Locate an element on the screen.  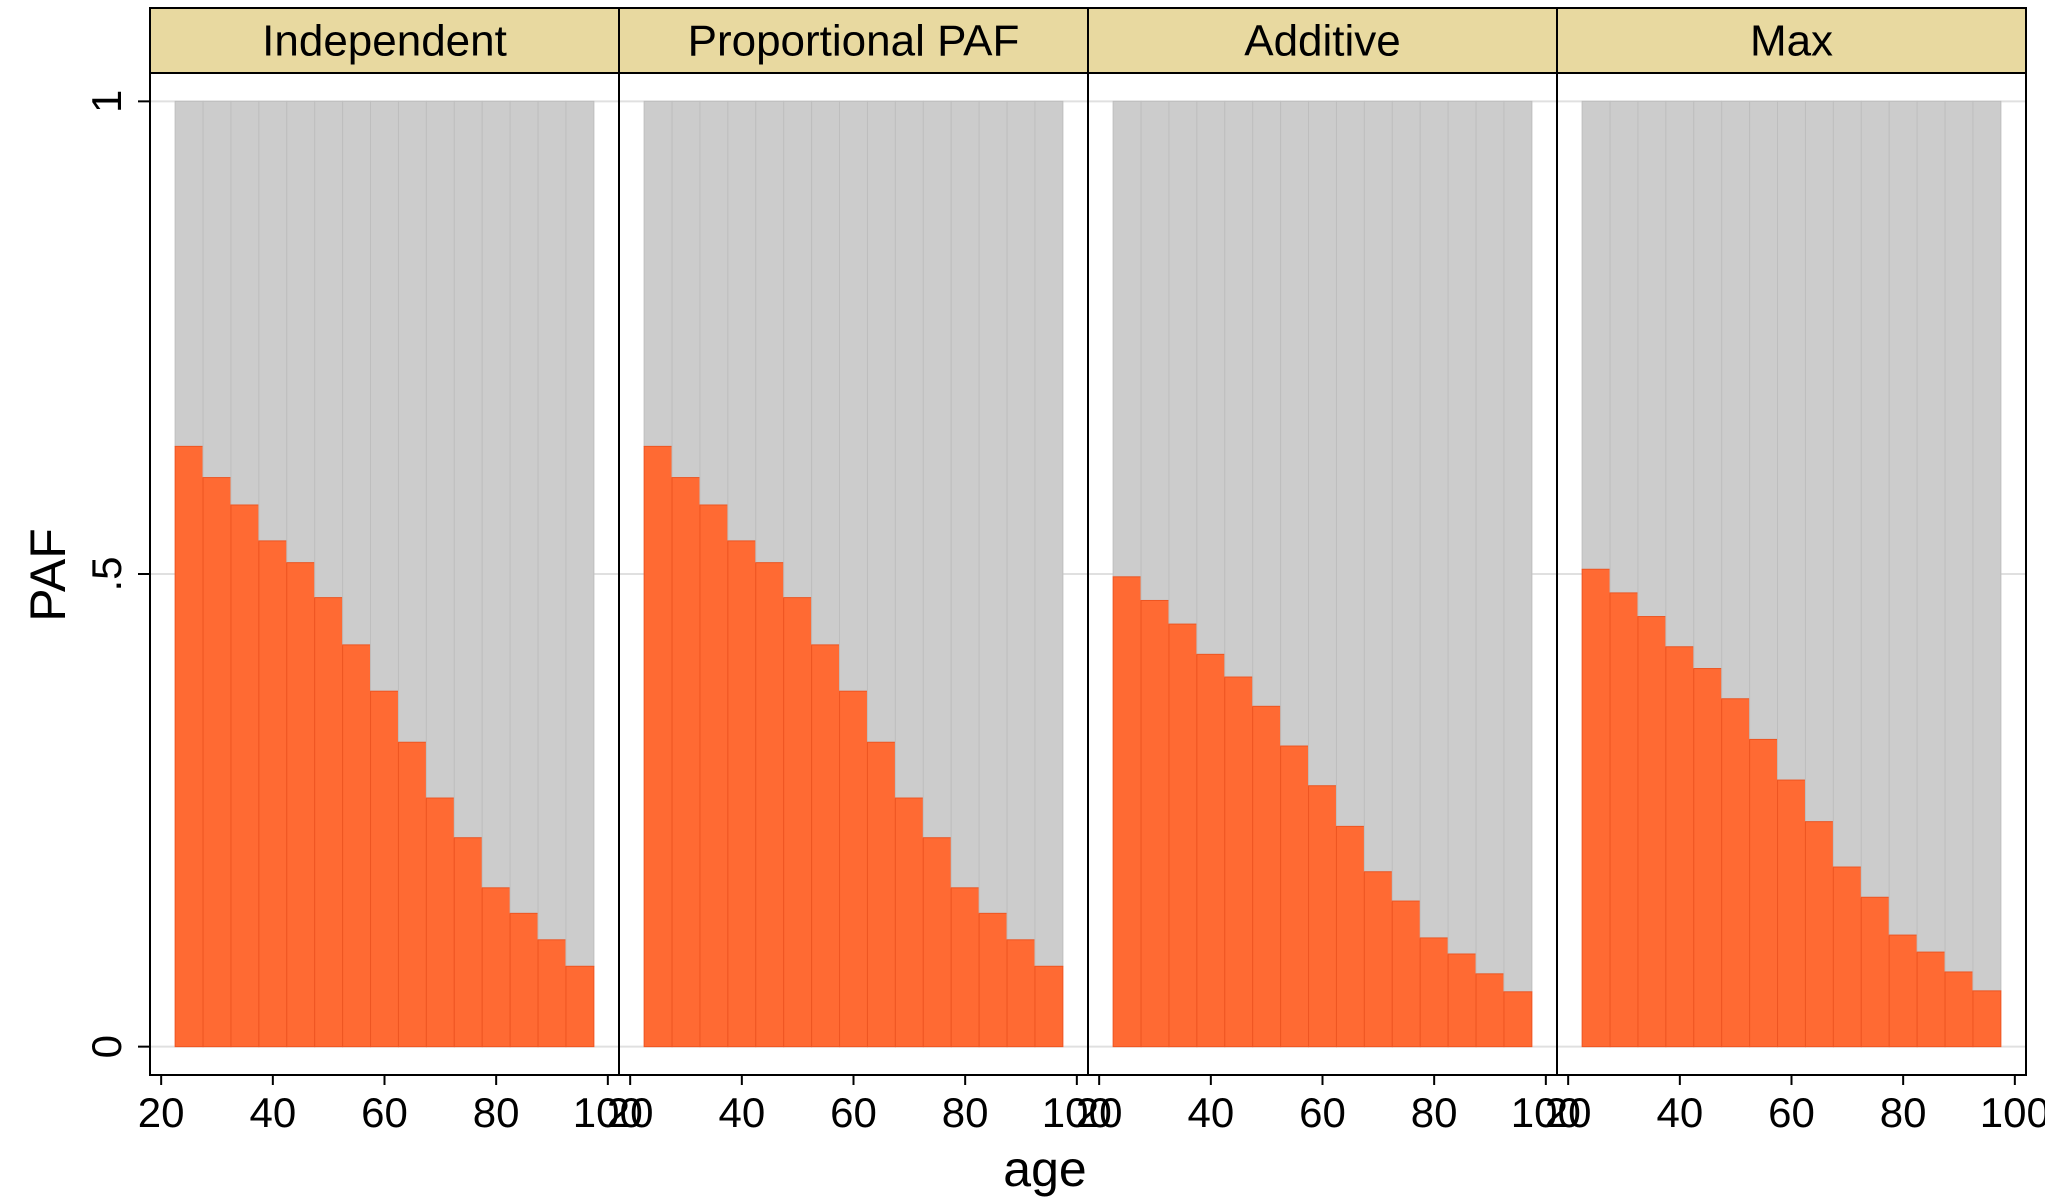
strip-label: Proportional PAF is located at coordinates (854, 41).